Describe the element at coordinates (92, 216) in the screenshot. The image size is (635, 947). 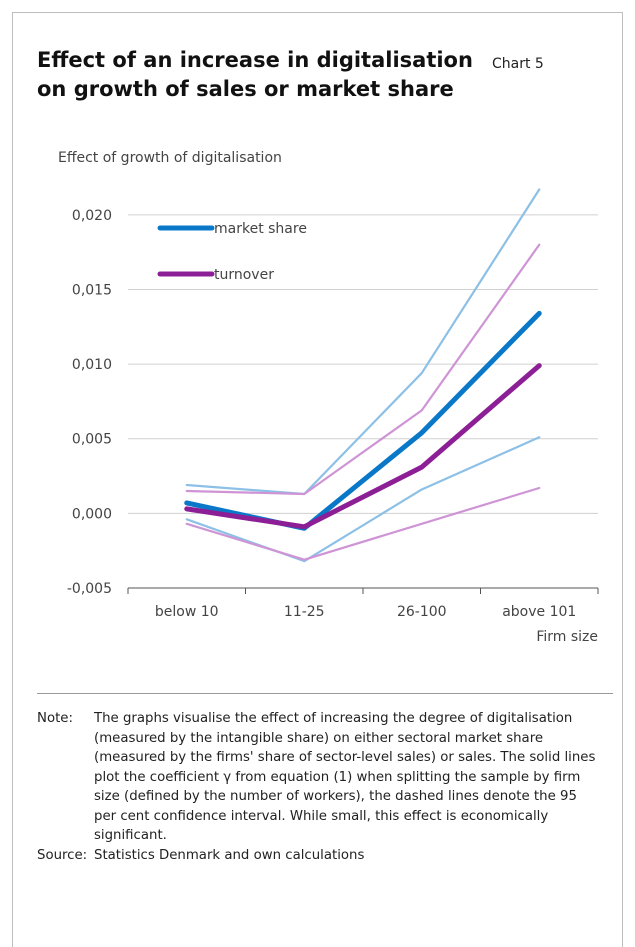
I see `y-tick-label: 0,020` at that location.